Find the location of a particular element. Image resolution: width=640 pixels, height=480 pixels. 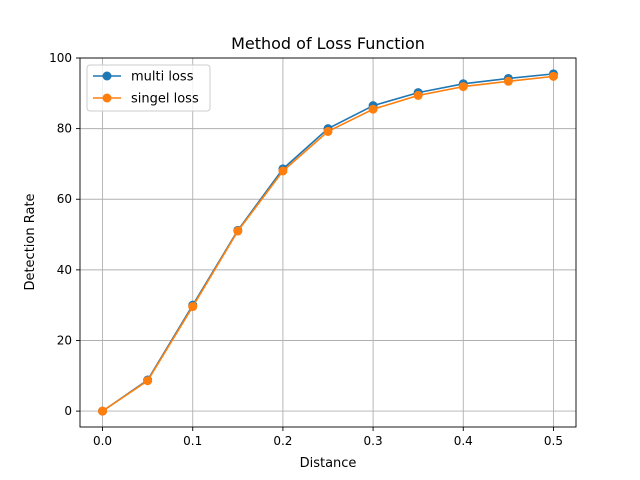

y-ticks: 0 20 40 60 80 100 is located at coordinates (64, 234).